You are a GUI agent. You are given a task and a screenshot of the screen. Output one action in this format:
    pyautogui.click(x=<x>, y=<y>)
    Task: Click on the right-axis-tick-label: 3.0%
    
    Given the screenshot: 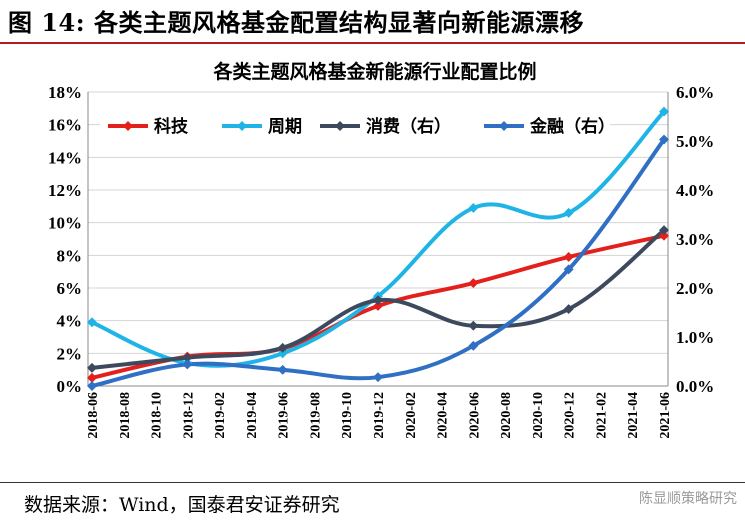 What is the action you would take?
    pyautogui.click(x=695, y=239)
    